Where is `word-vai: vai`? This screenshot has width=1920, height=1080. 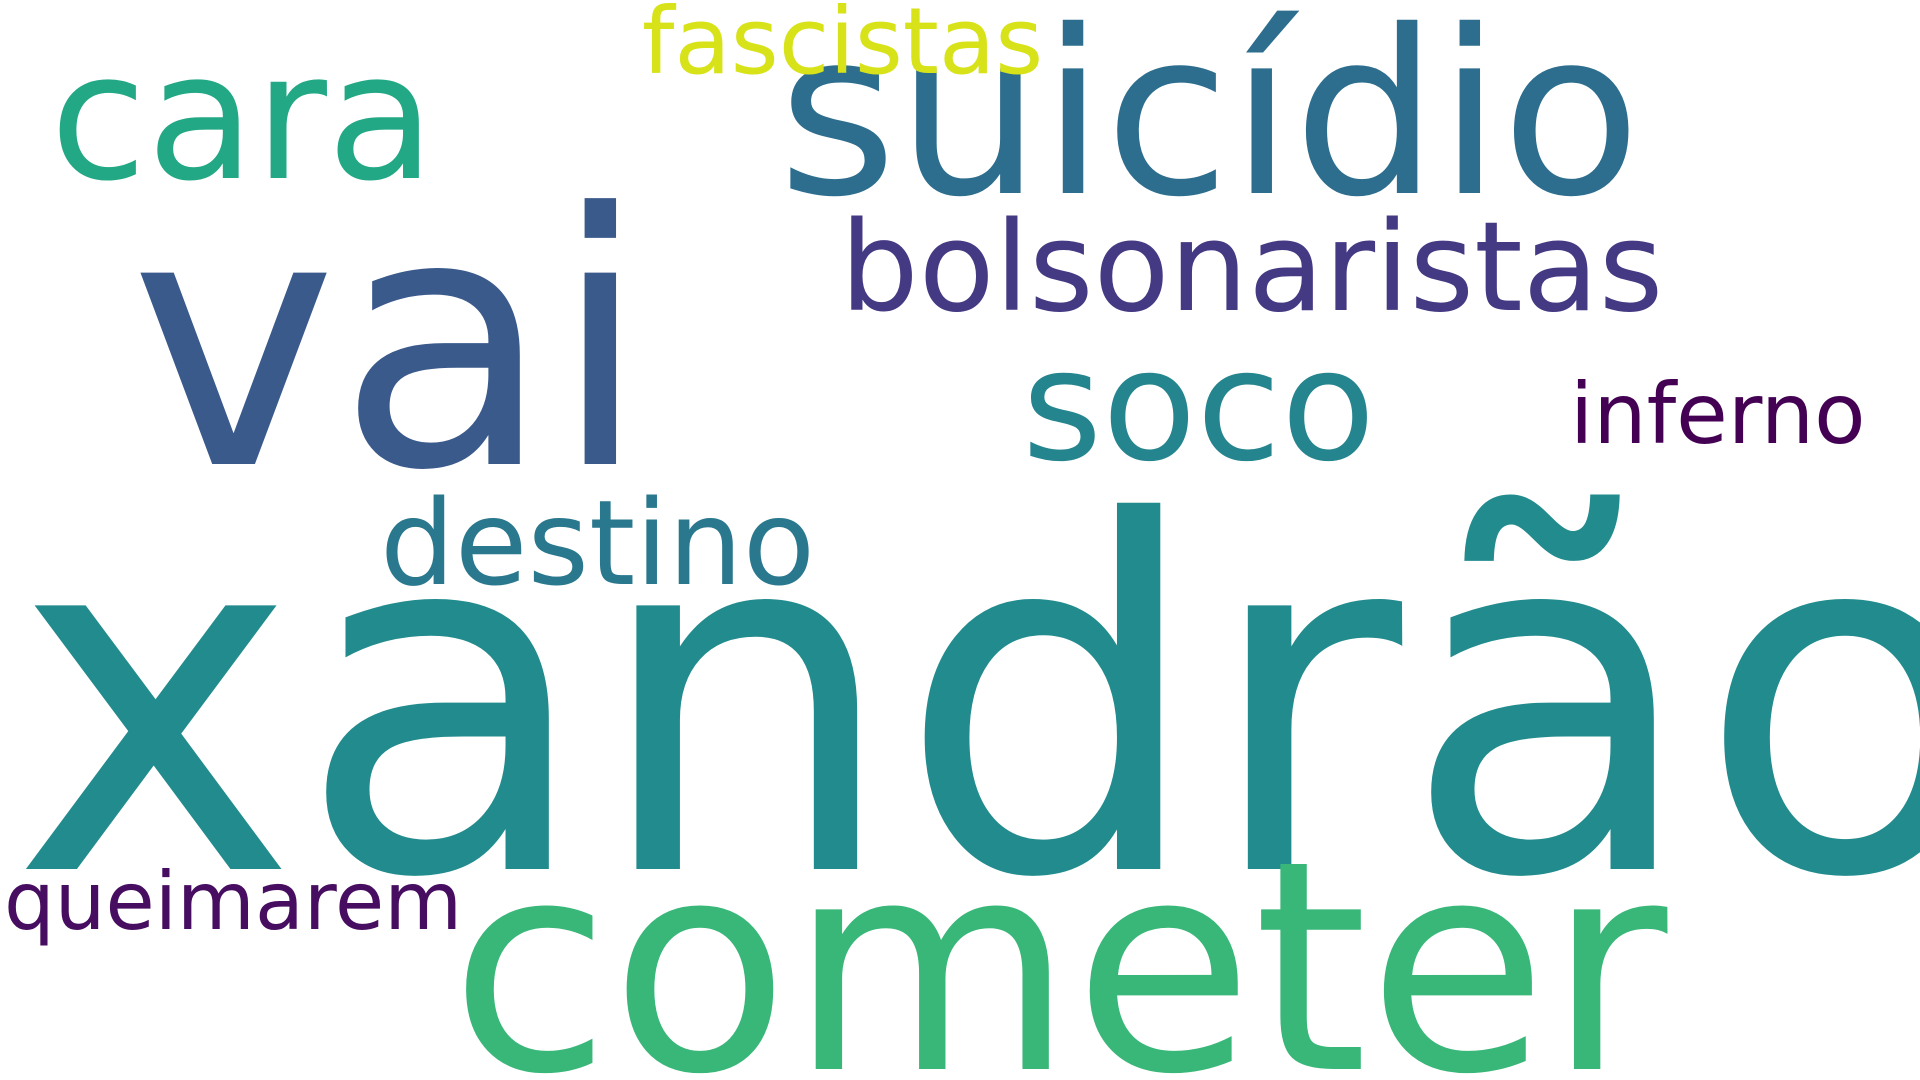 word-vai: vai is located at coordinates (389, 343).